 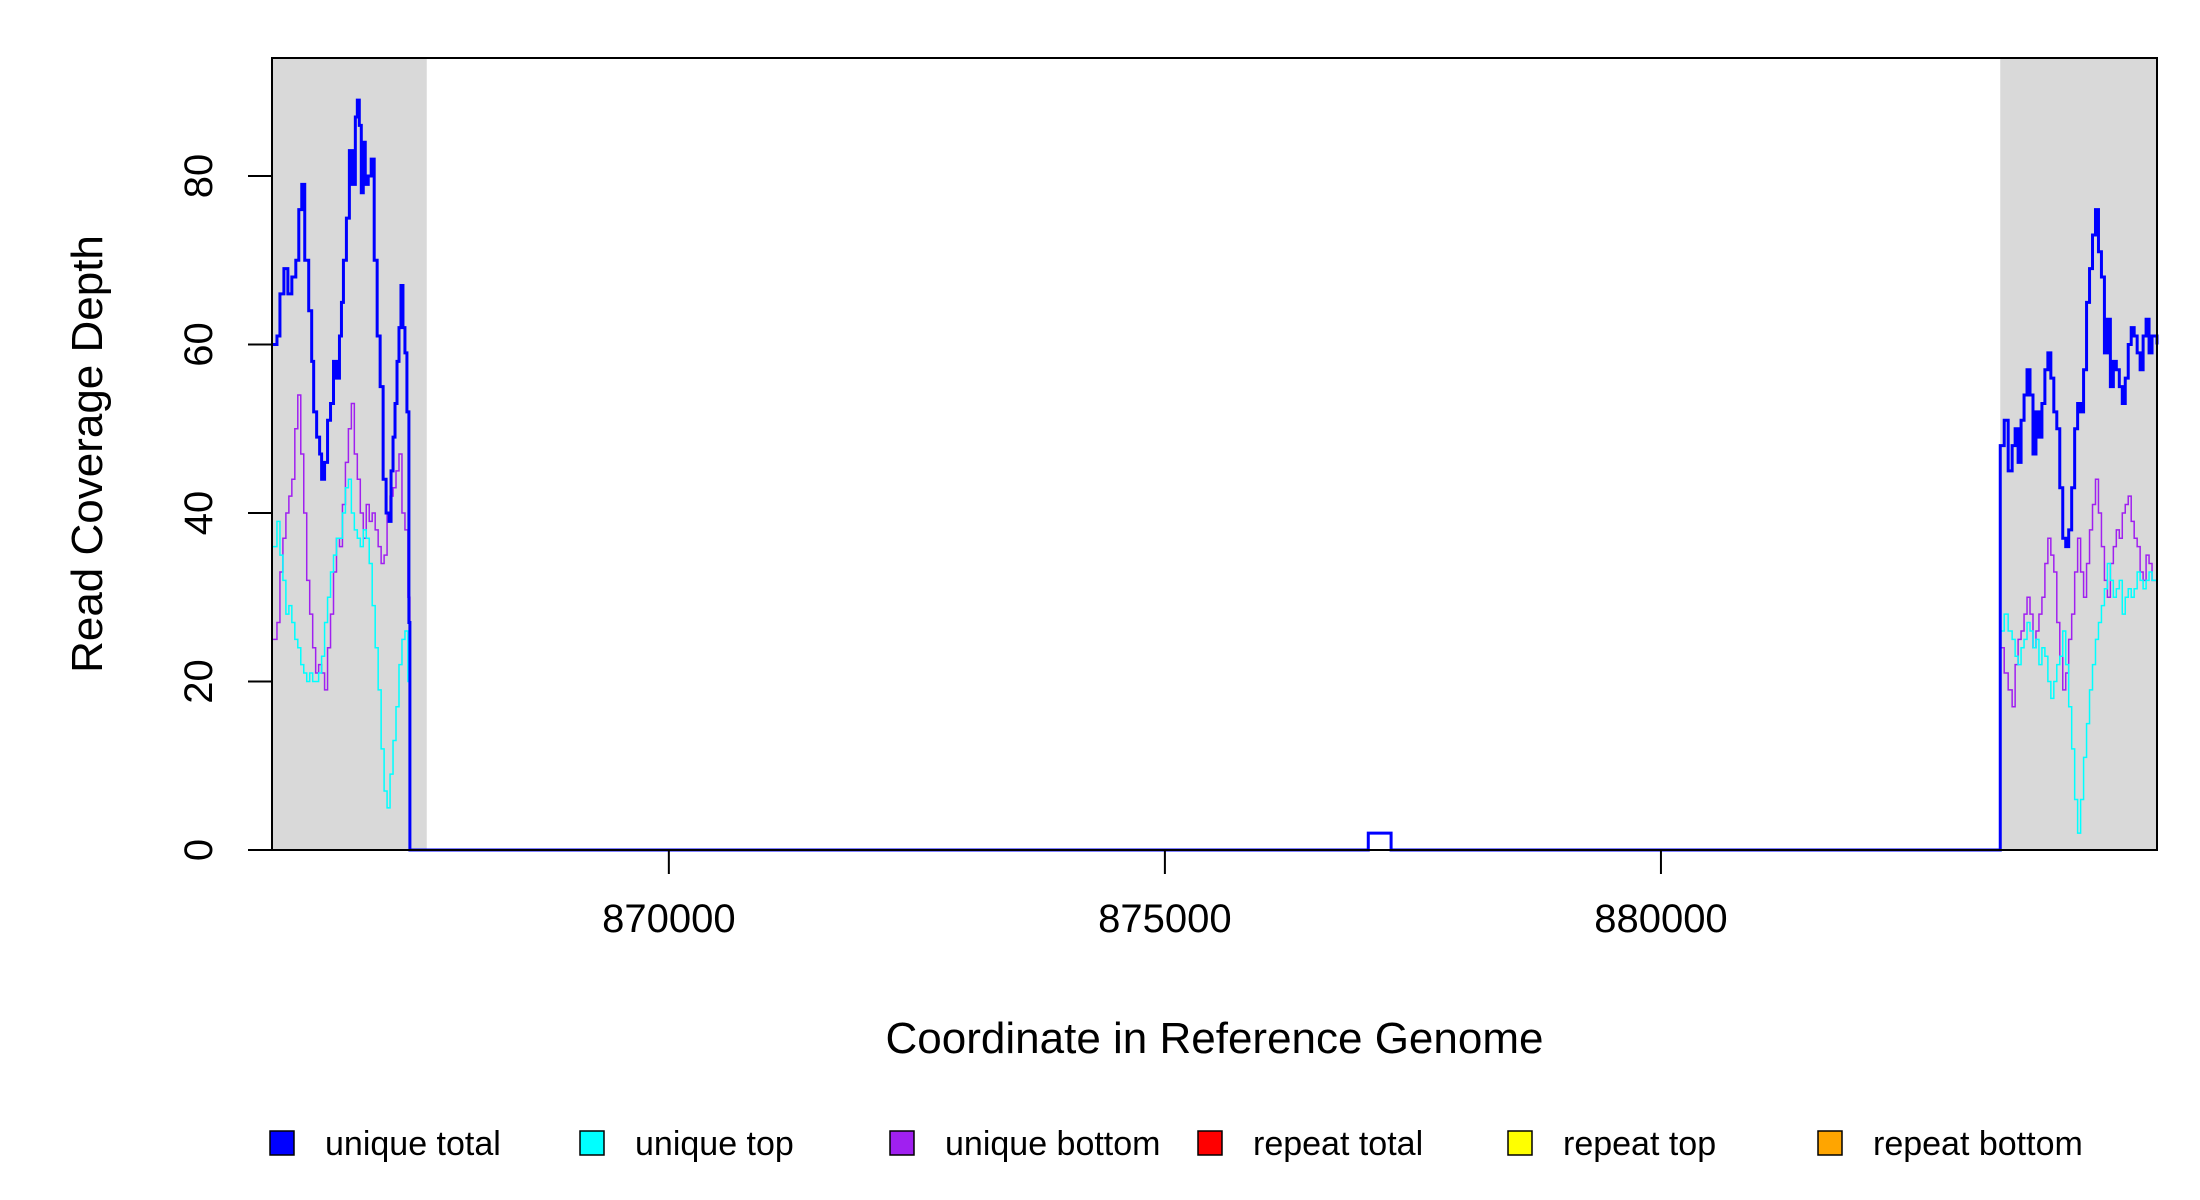 What do you see at coordinates (282, 1143) in the screenshot?
I see `legend-swatch-unique-total` at bounding box center [282, 1143].